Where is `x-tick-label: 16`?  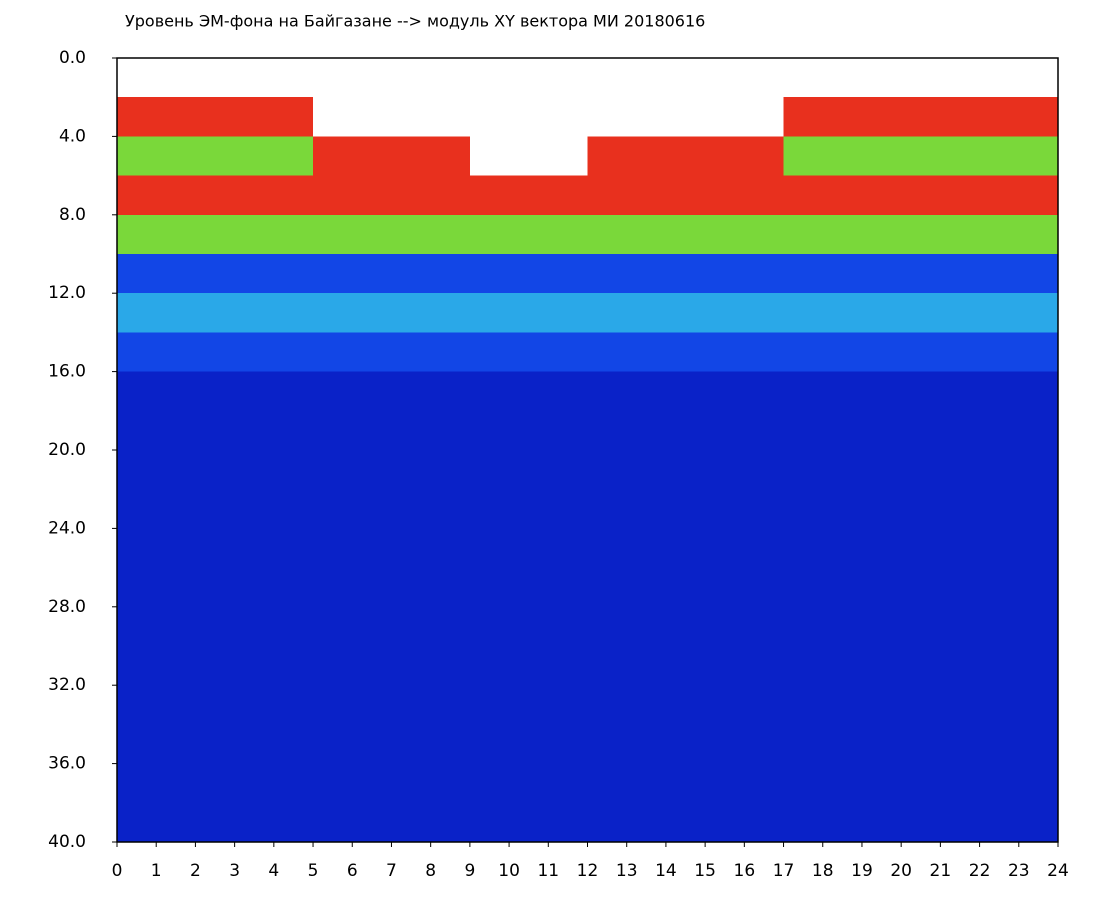 x-tick-label: 16 is located at coordinates (745, 871).